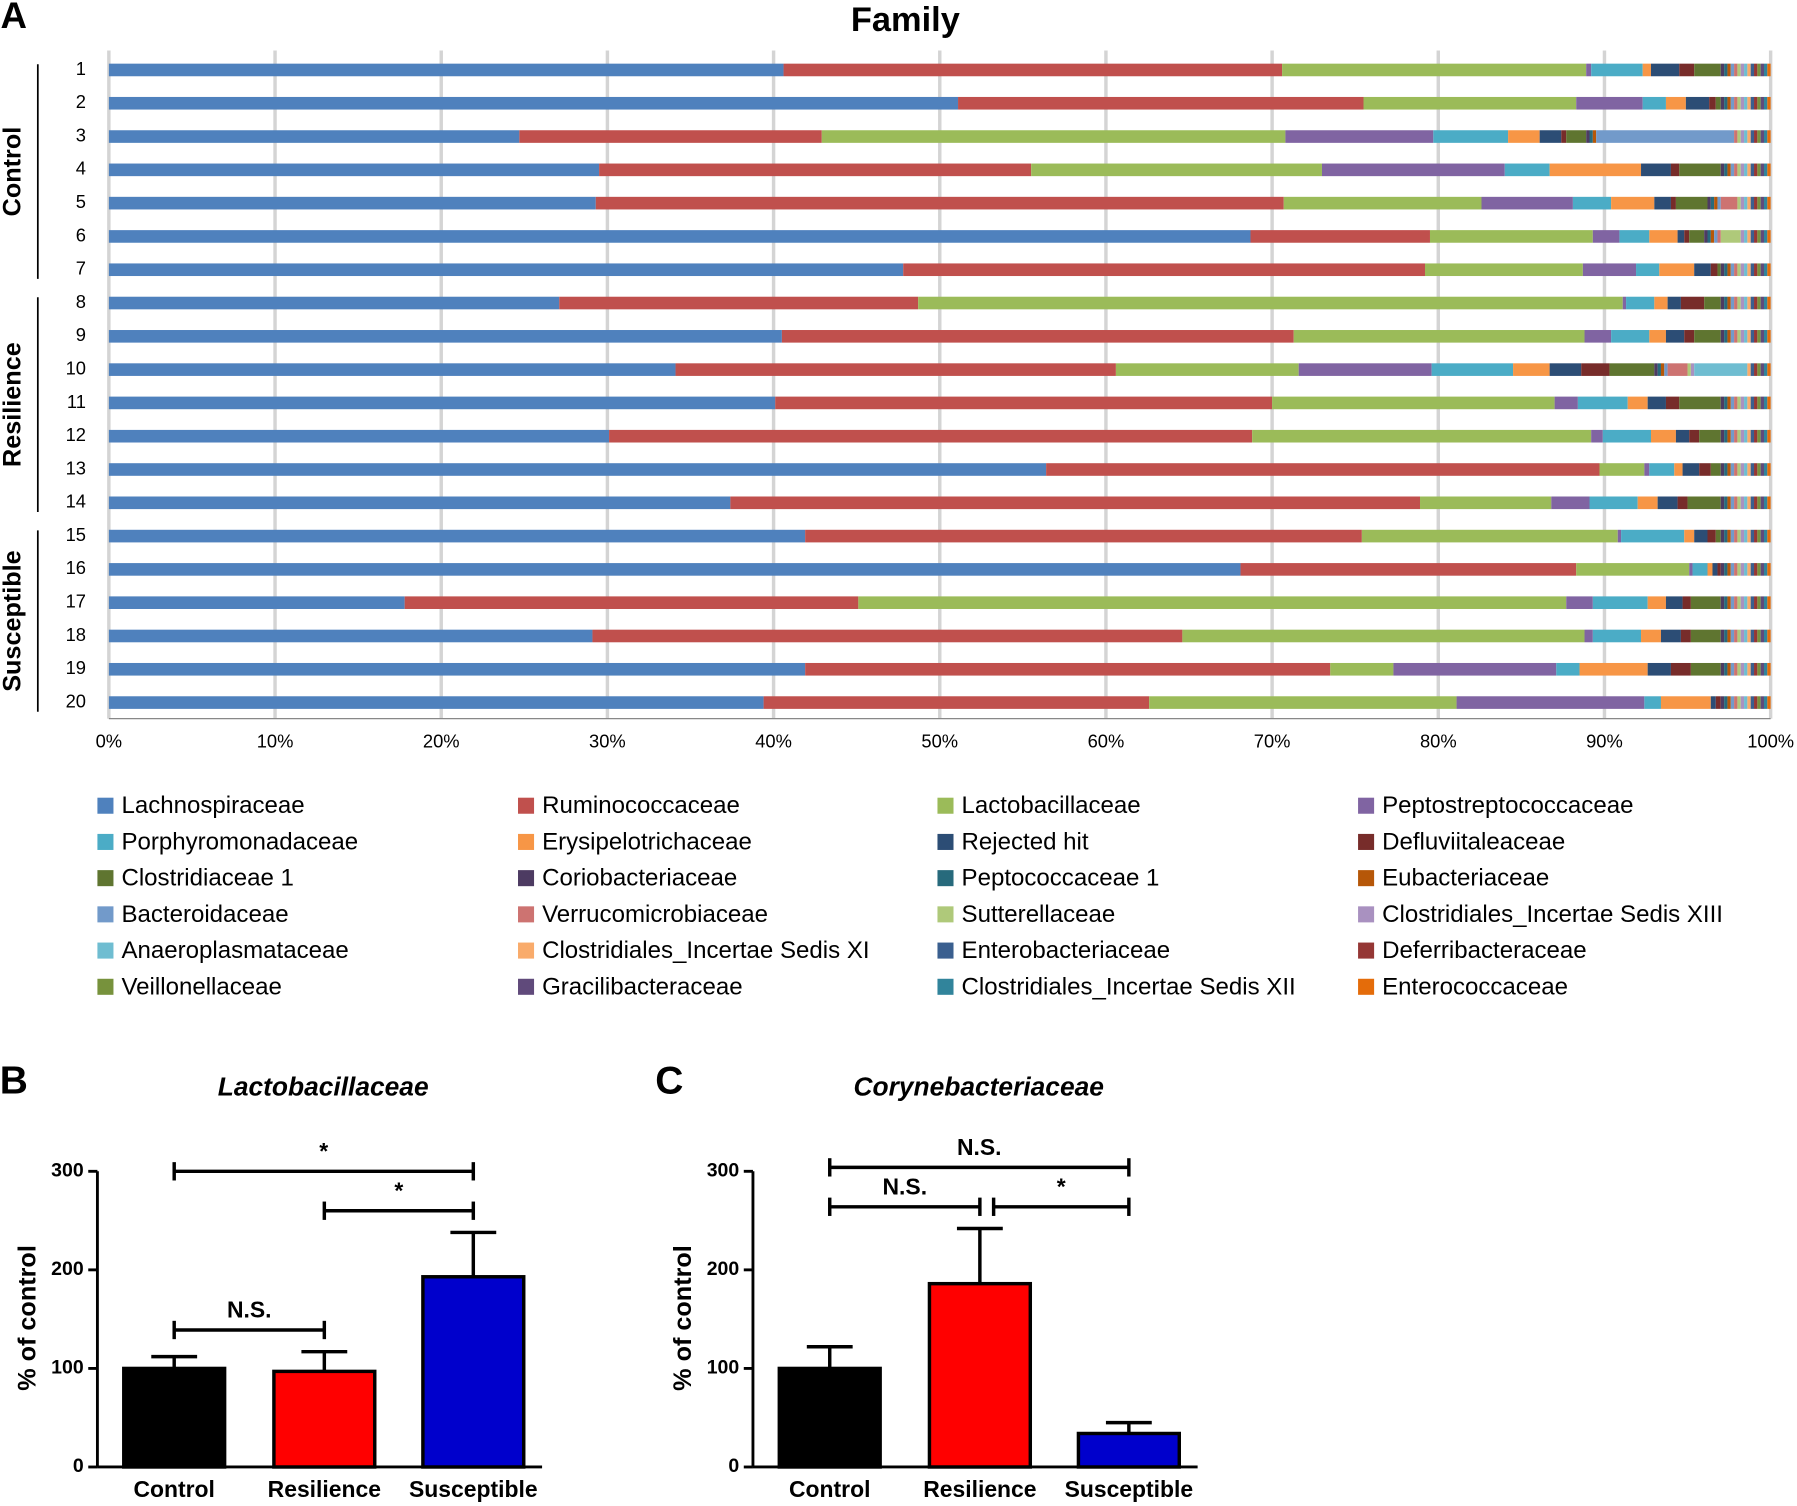  Describe the element at coordinates (324, 1419) in the screenshot. I see `bar` at that location.